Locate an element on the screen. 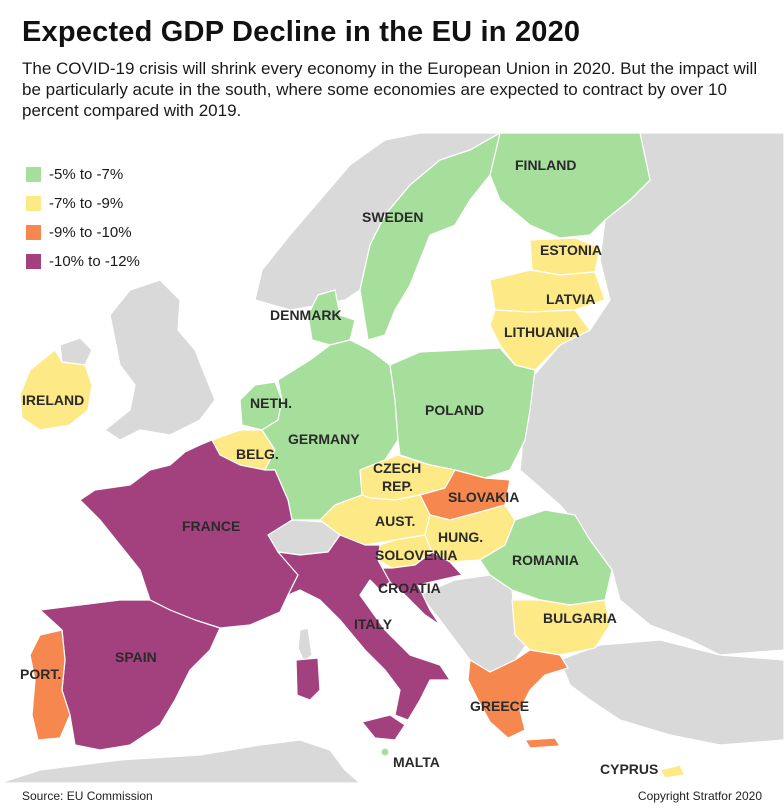 Image resolution: width=784 pixels, height=810 pixels. ireland-region is located at coordinates (56, 390).